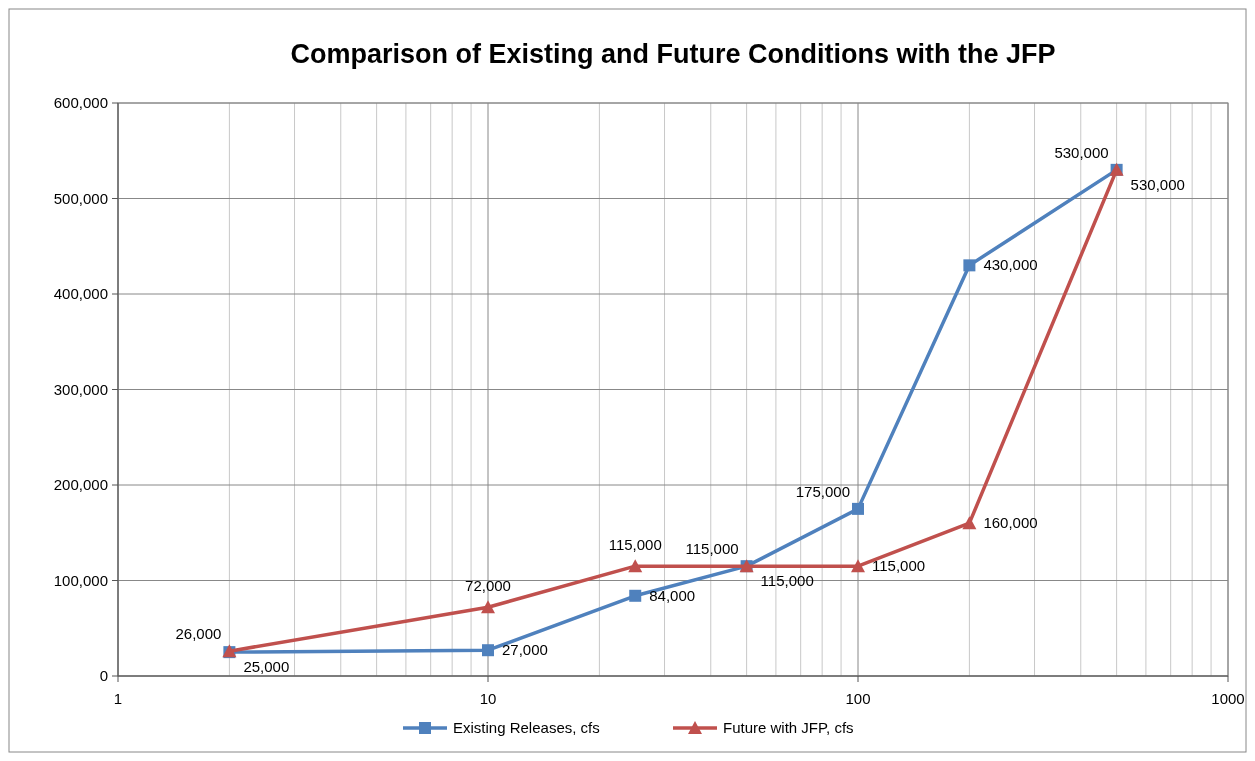 The image size is (1255, 761). Describe the element at coordinates (80, 389) in the screenshot. I see `y-tick-label: 300,000` at that location.